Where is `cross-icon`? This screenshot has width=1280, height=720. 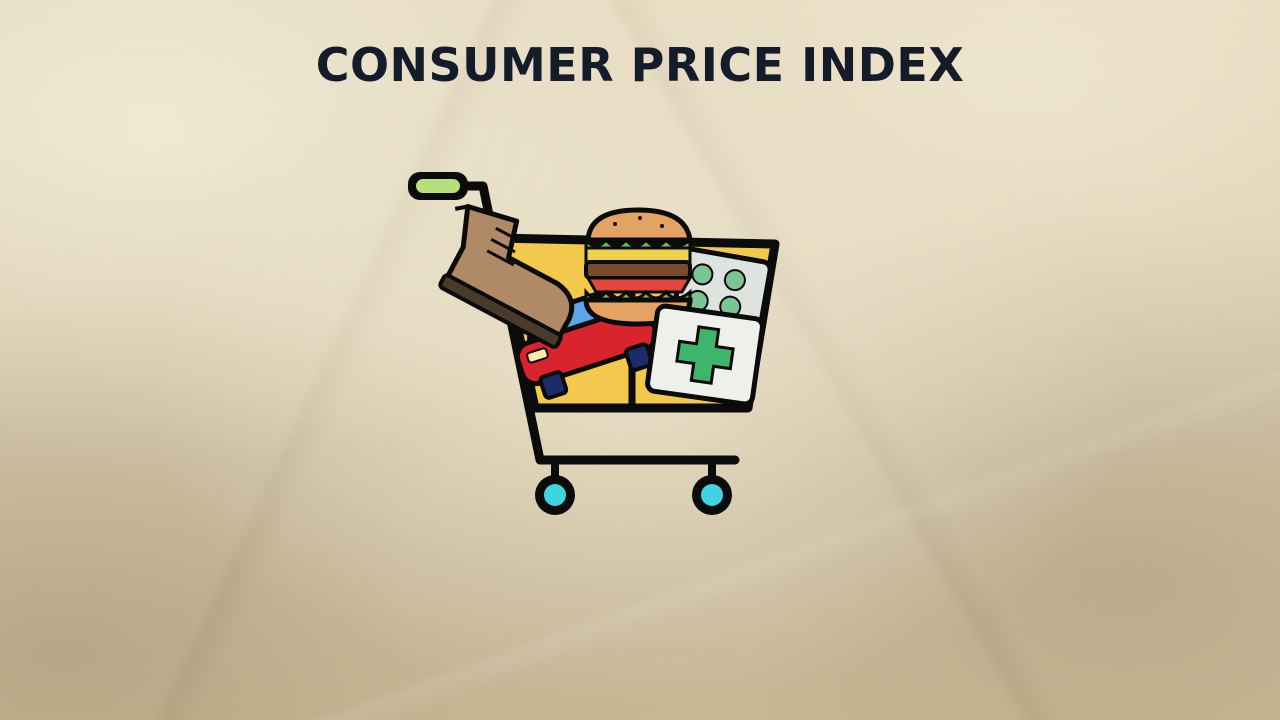 cross-icon is located at coordinates (705, 355).